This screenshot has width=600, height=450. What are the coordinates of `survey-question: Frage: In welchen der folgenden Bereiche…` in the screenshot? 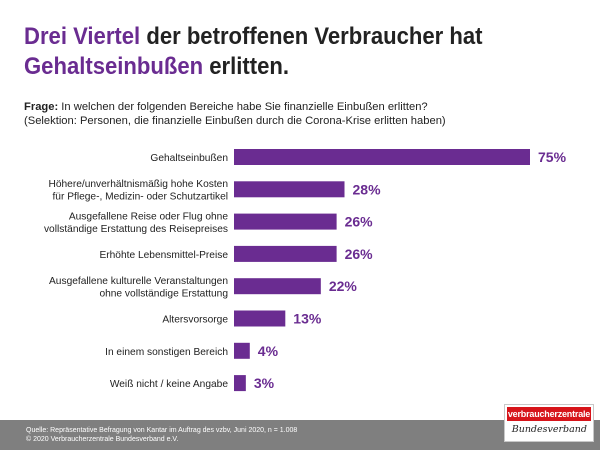 It's located at (304, 114).